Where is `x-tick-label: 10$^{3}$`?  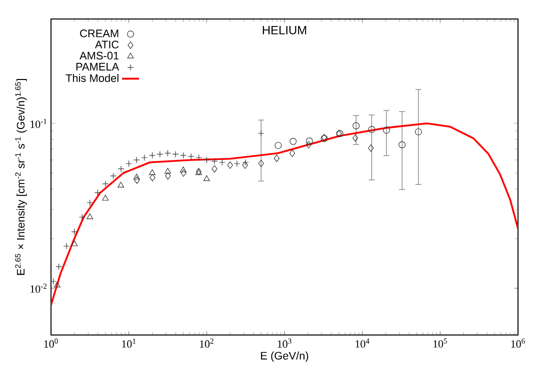
x-tick-label: 10$^{3}$ is located at coordinates (285, 343).